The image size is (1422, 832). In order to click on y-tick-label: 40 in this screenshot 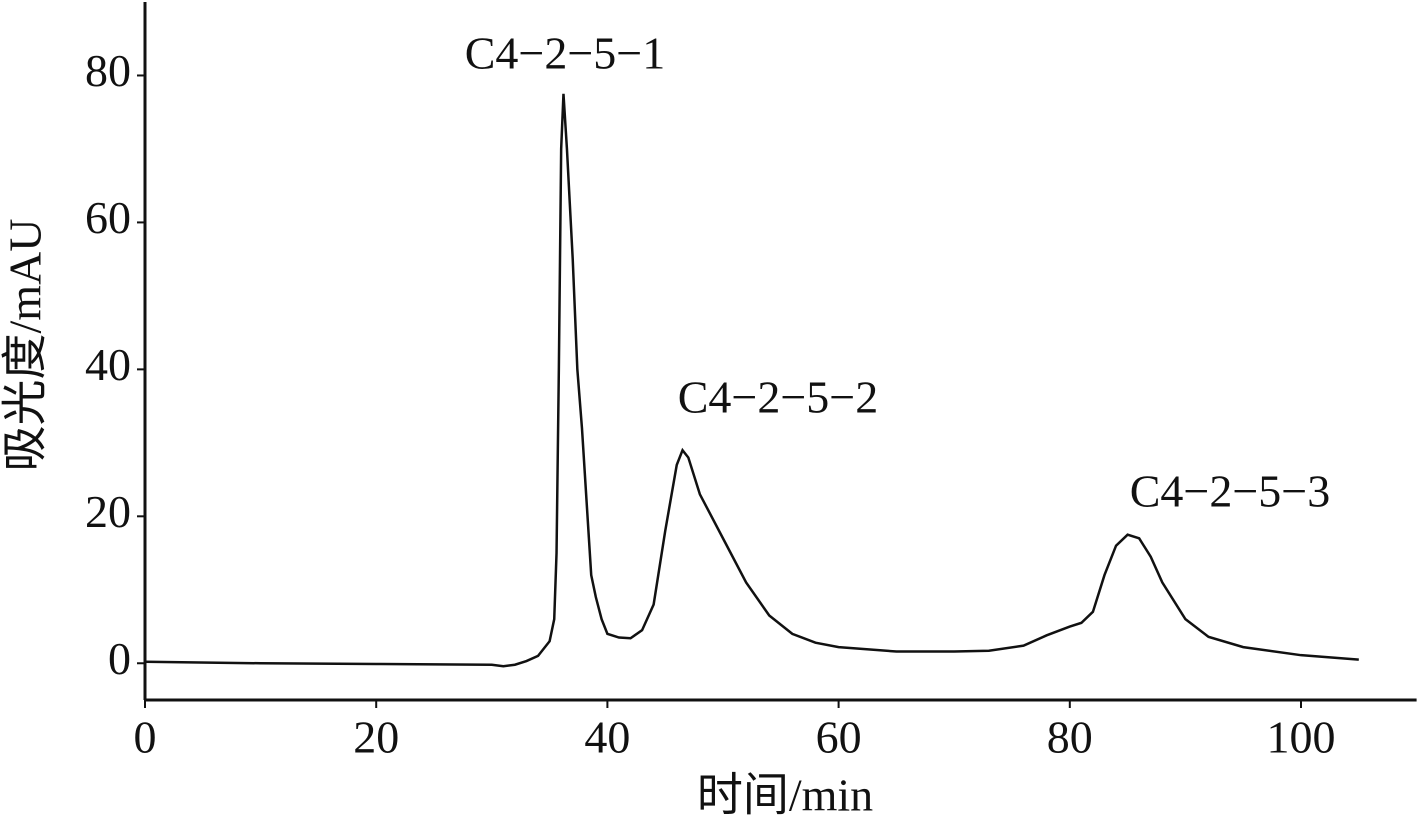, I will do `click(108, 364)`.